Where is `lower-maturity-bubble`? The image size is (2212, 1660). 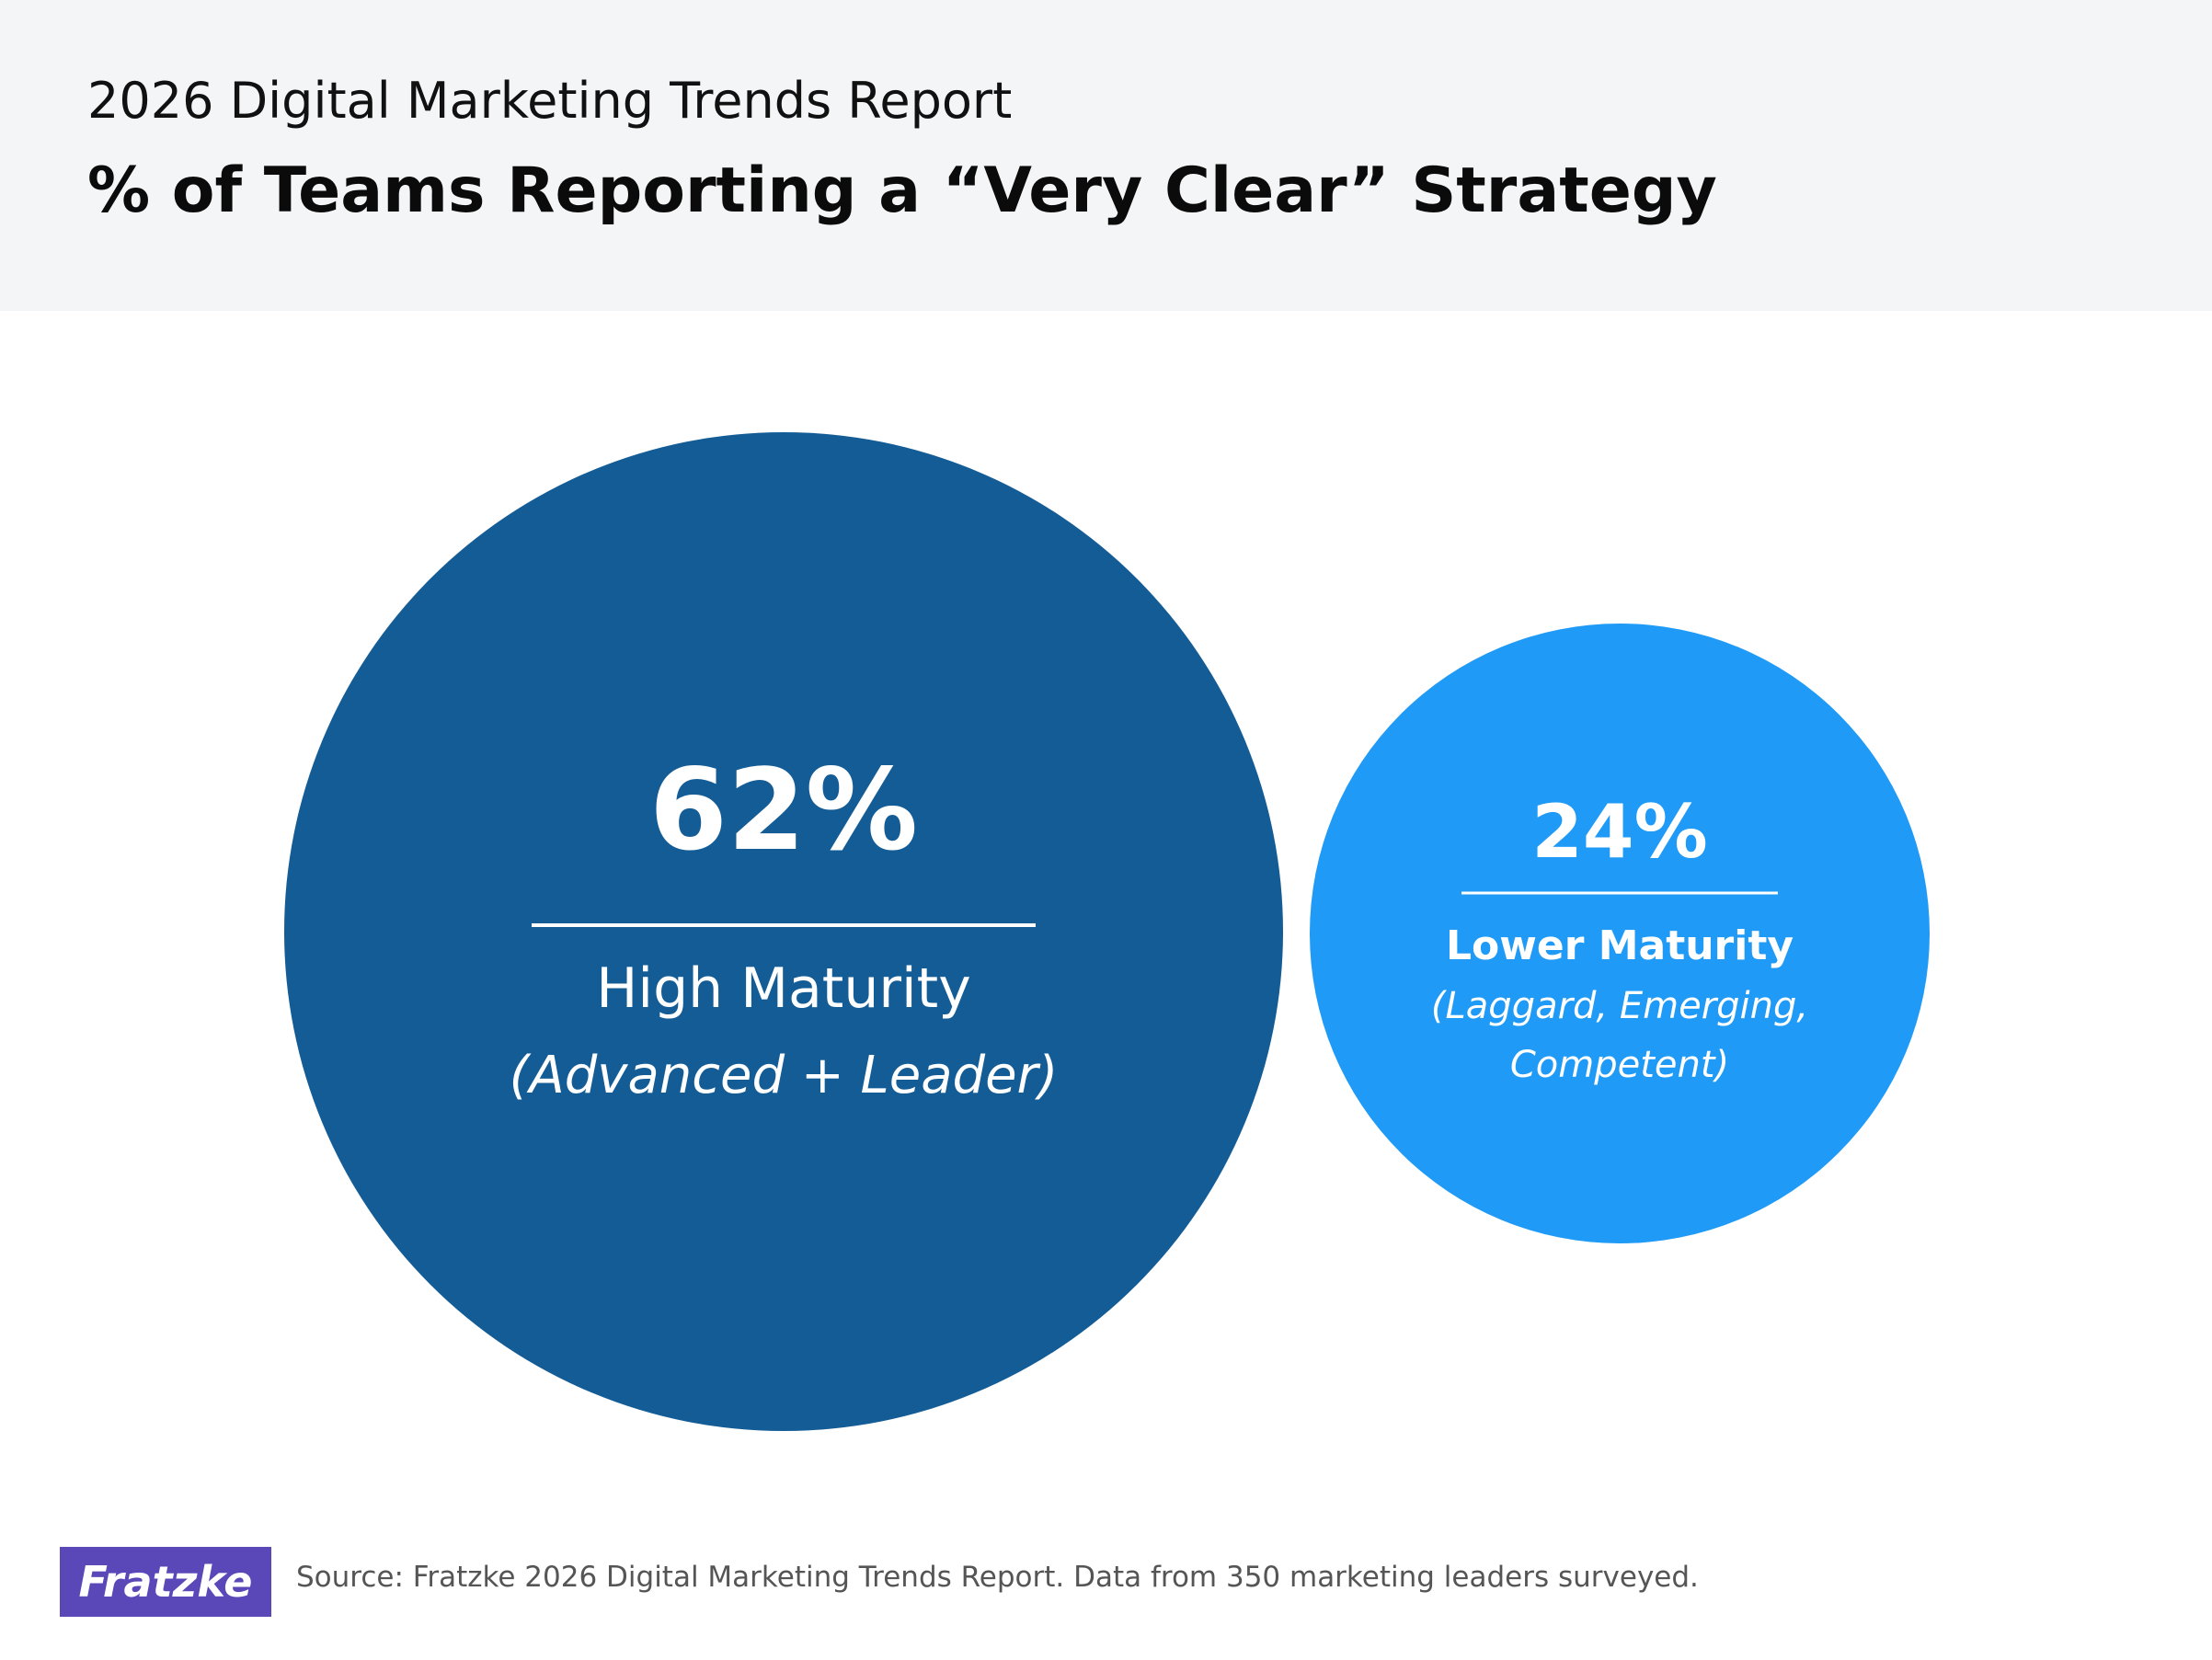
lower-maturity-bubble is located at coordinates (1620, 933).